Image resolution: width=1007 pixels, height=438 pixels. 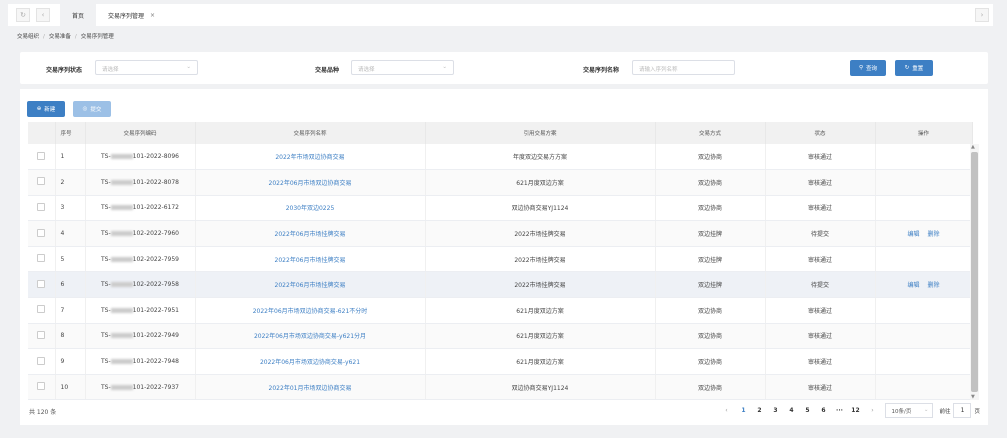 I want to click on scroll-up-icon: ▲, so click(x=973, y=147).